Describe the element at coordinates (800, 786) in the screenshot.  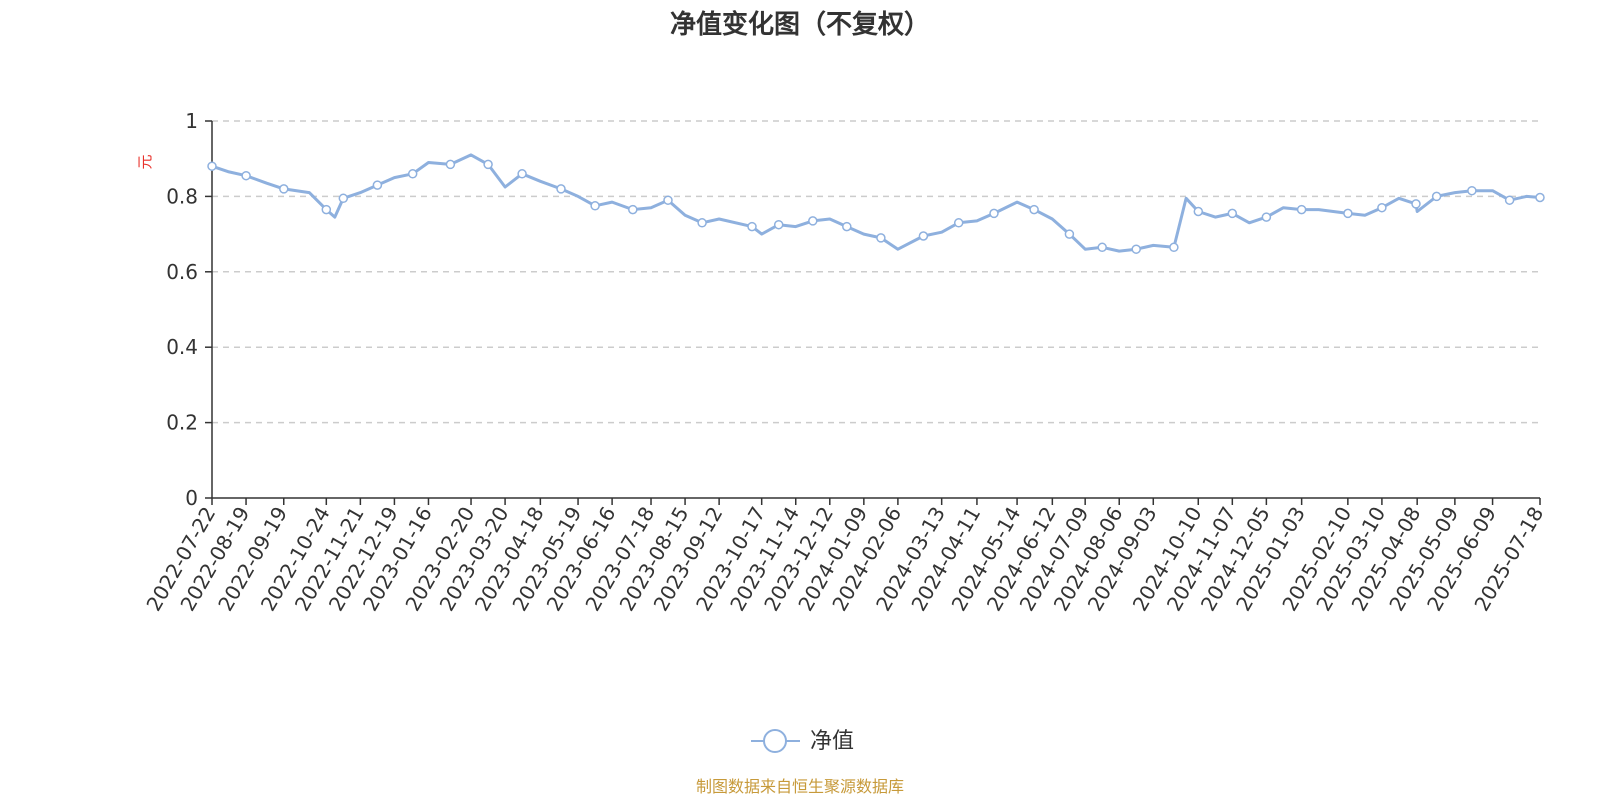
I see `data-source-note: 制图数据来自恒生聚源数据库` at that location.